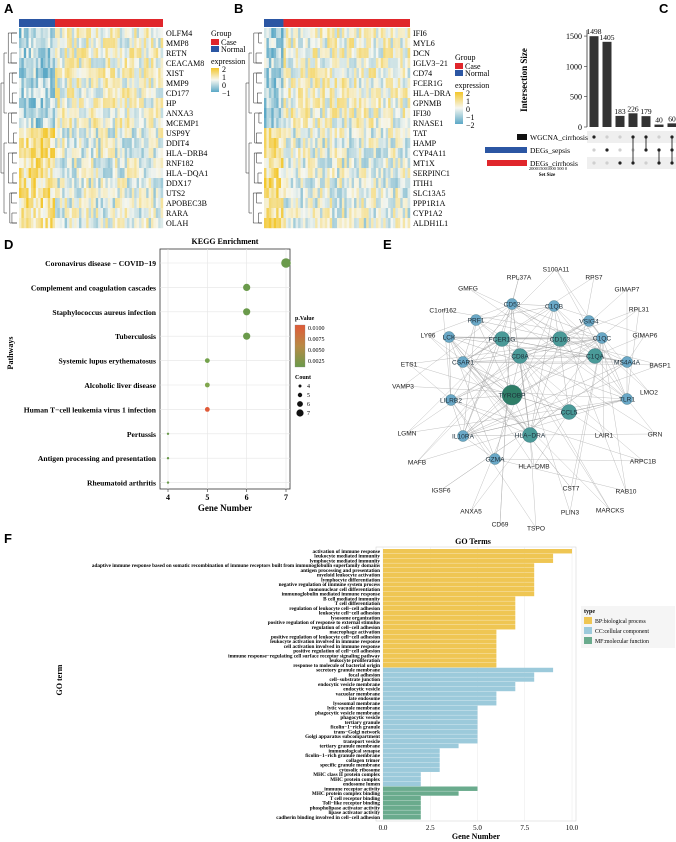 This screenshot has height=842, width=676. What do you see at coordinates (346, 794) in the screenshot?
I see `go-term-label: MHC protein complex binding` at bounding box center [346, 794].